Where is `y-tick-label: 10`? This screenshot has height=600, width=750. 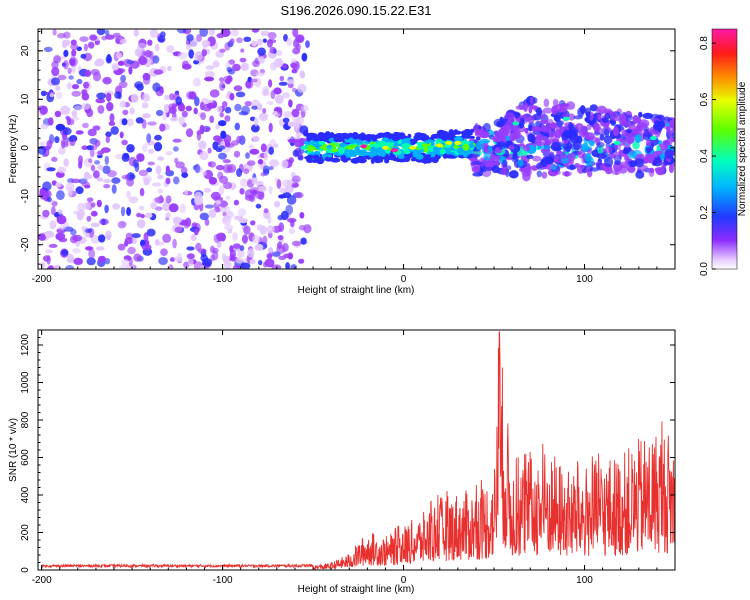
y-tick-label: 10 is located at coordinates (25, 99).